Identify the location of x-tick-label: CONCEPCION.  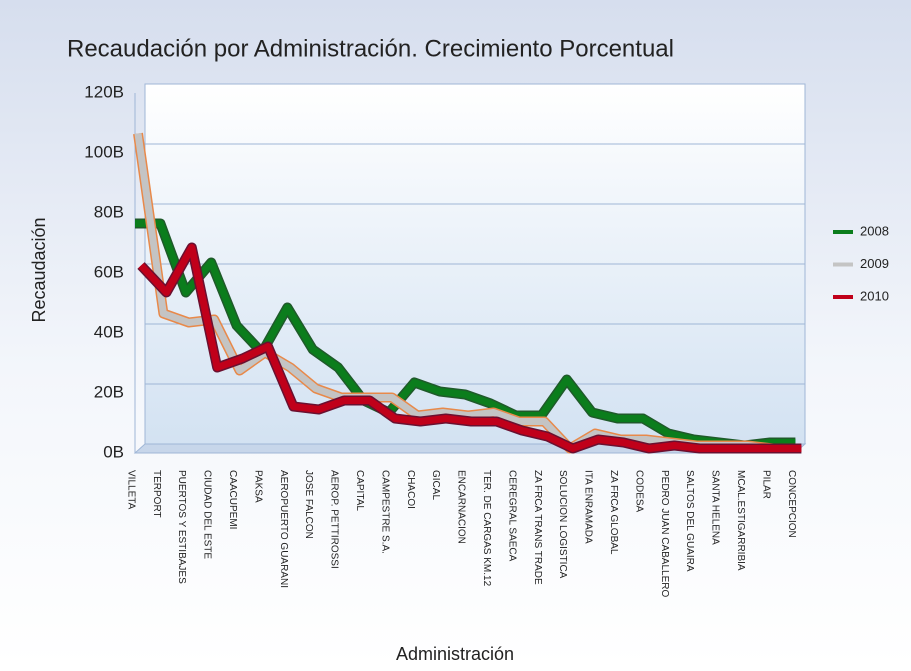
(791, 504).